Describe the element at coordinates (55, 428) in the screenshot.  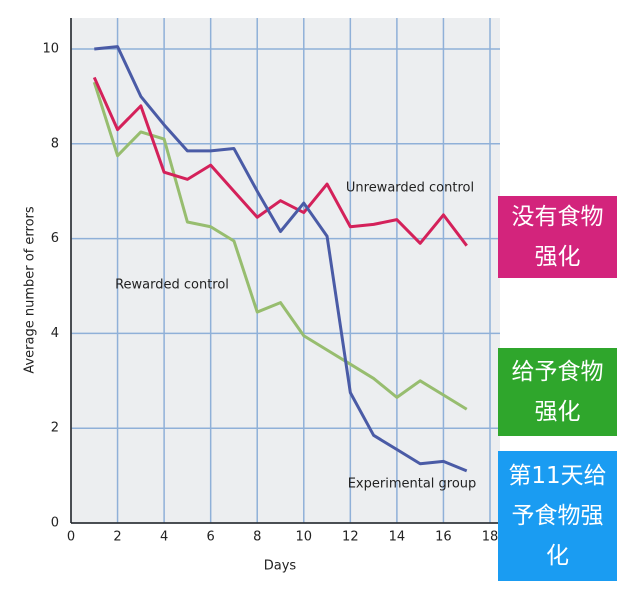
I see `y-tick-label: 2` at that location.